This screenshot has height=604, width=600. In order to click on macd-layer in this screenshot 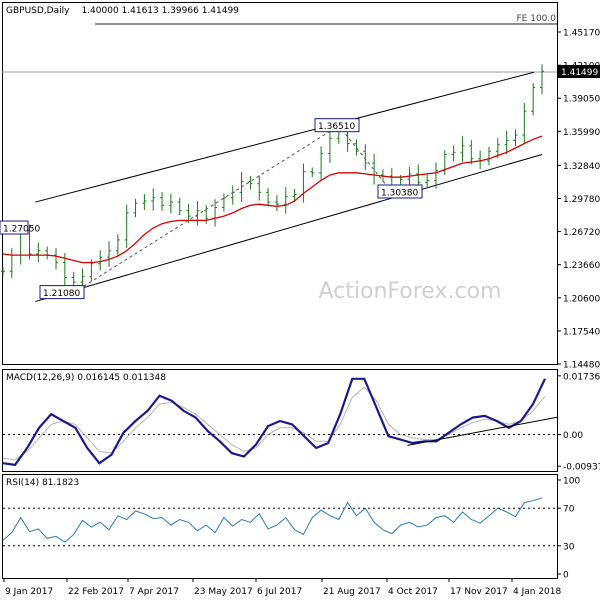, I will do `click(280, 422)`.